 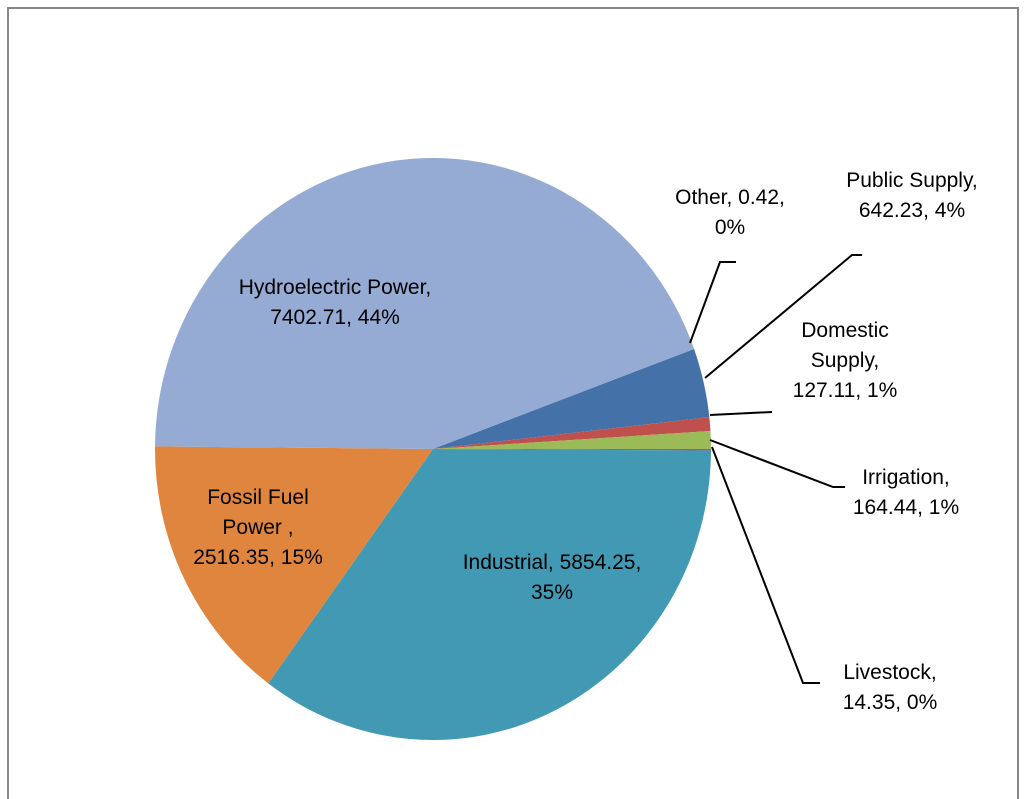 I want to click on data-label: Irrigation, 164.44, 1%, so click(x=906, y=492).